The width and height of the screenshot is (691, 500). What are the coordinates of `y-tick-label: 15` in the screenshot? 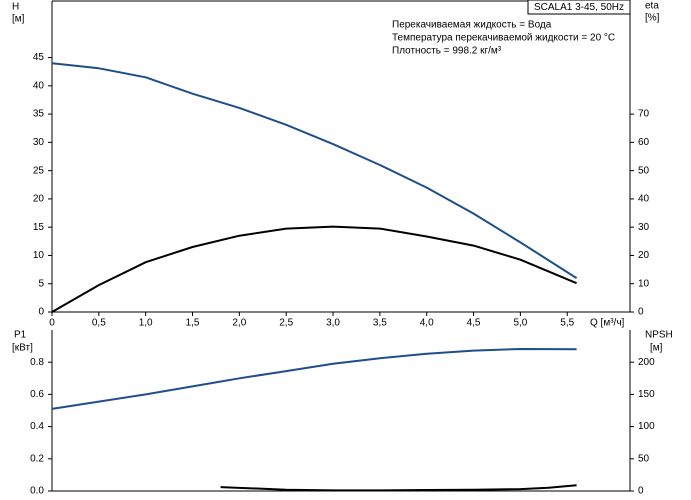 It's located at (39, 227).